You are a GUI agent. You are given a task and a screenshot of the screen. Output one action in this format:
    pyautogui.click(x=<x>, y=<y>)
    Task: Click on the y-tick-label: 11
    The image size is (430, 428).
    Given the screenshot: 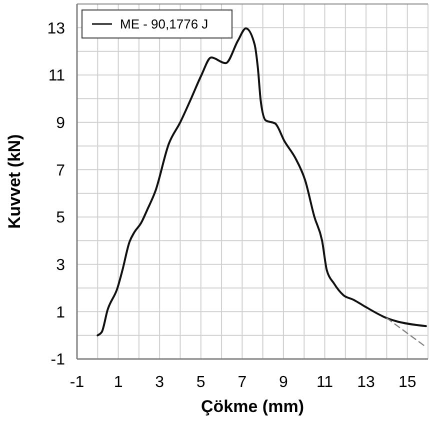 What is the action you would take?
    pyautogui.click(x=57, y=76)
    